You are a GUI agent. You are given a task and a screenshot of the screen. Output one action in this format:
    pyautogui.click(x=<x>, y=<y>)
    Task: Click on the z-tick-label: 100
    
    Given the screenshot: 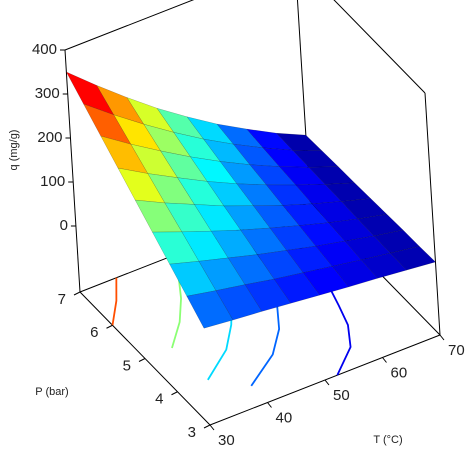 What is the action you would take?
    pyautogui.click(x=52, y=181)
    